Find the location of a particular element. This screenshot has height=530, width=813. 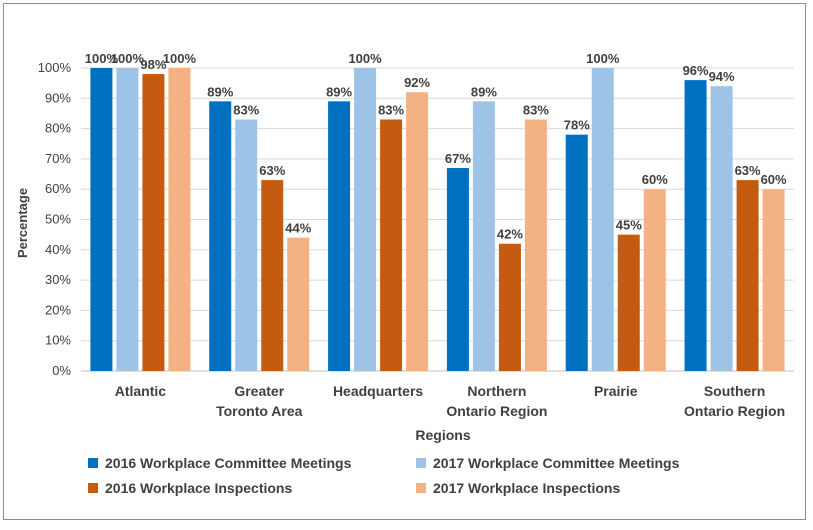

y-tick-label: 80% is located at coordinates (58, 128).